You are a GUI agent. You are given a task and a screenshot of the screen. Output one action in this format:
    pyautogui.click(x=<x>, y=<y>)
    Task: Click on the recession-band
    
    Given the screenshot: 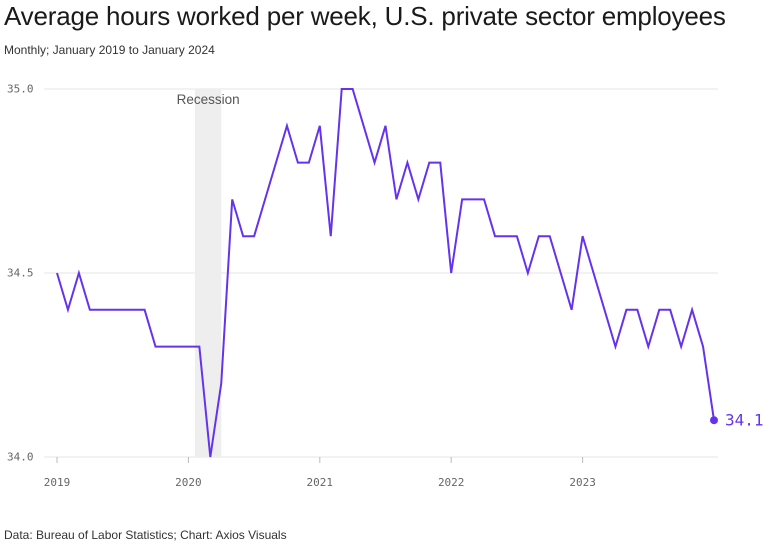 What is the action you would take?
    pyautogui.click(x=208, y=273)
    